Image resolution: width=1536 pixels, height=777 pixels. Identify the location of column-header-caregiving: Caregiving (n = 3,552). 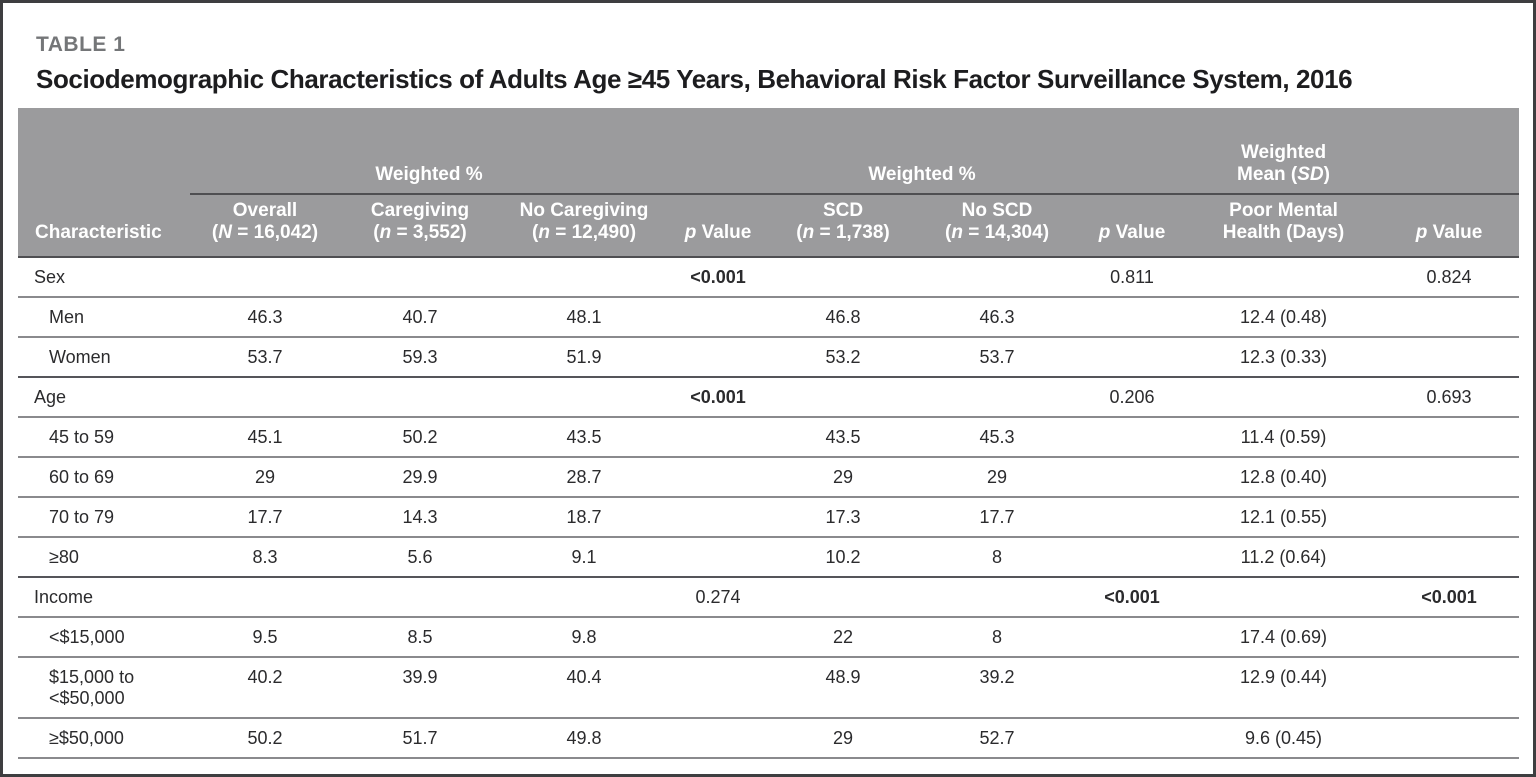
(420, 225).